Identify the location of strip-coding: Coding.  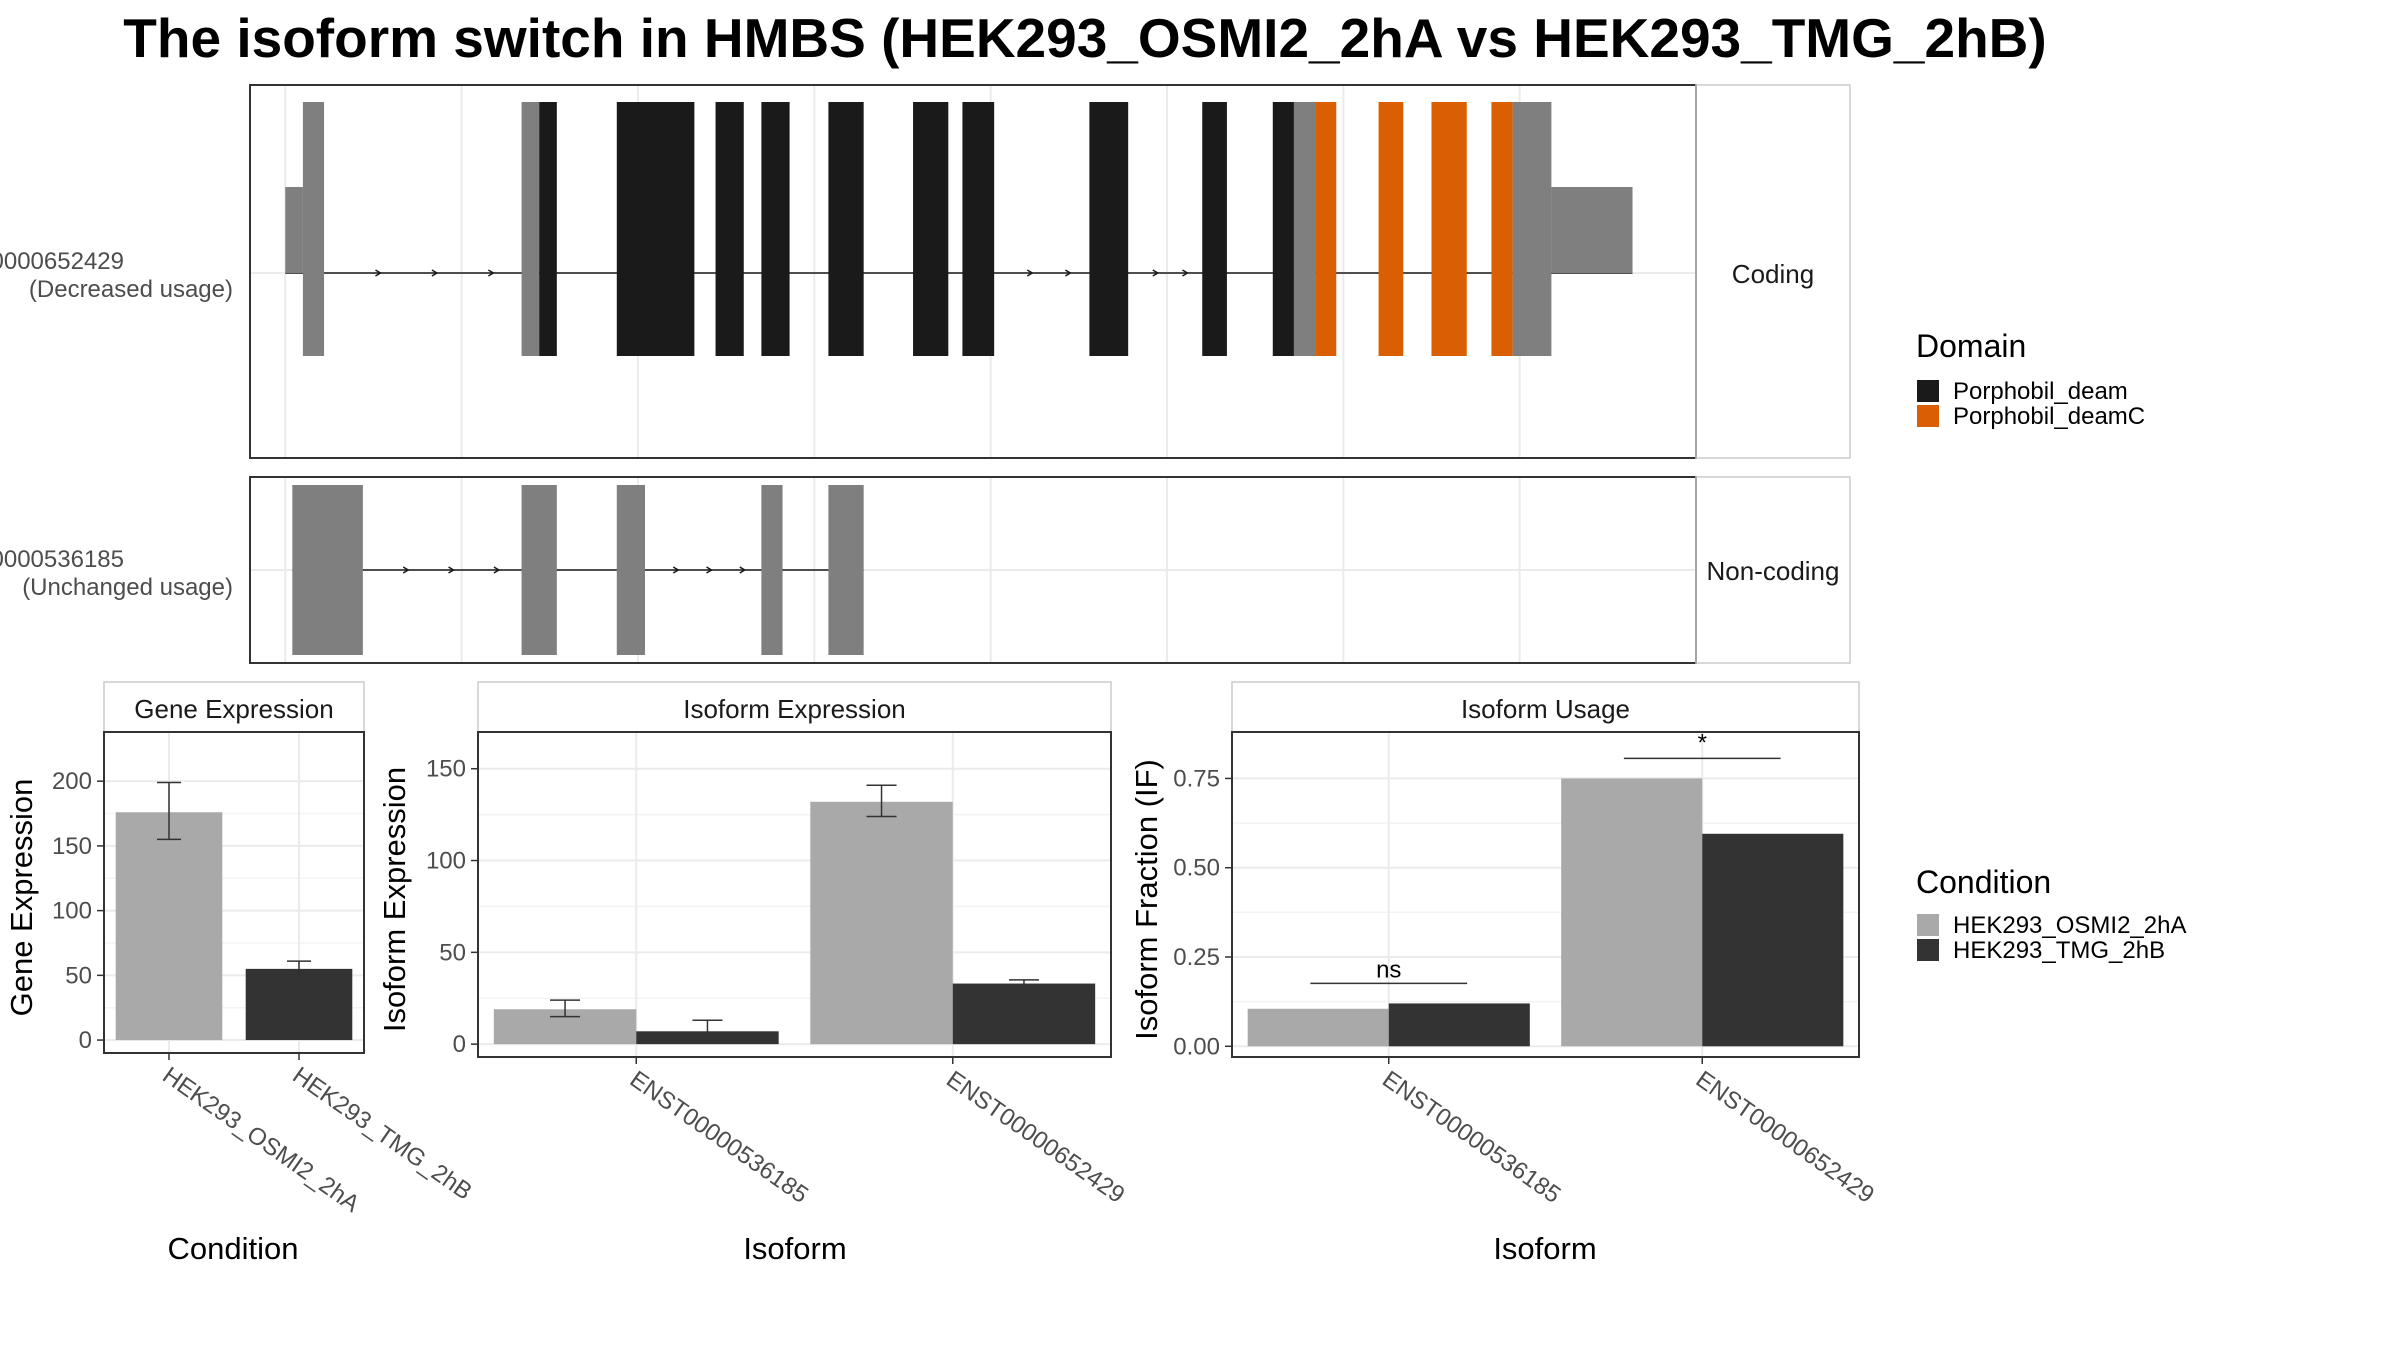
(1773, 274).